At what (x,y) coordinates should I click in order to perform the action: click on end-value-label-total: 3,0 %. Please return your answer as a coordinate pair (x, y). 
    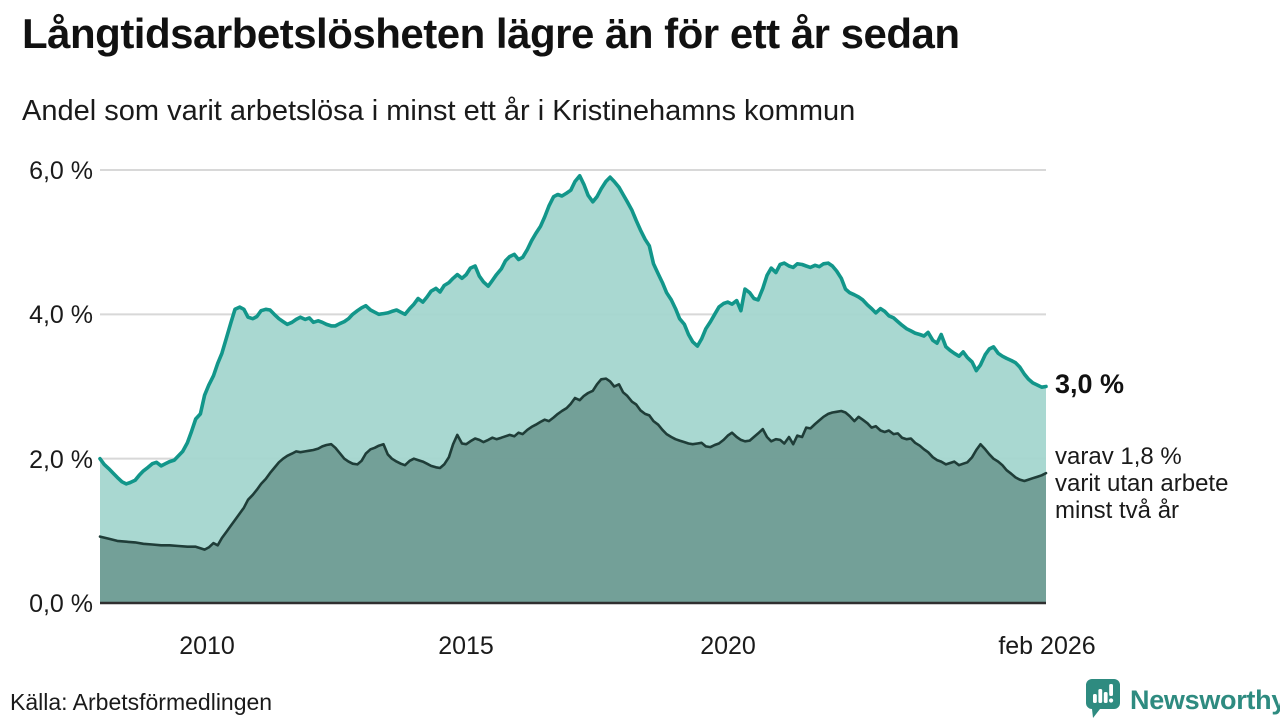
    Looking at the image, I should click on (1090, 384).